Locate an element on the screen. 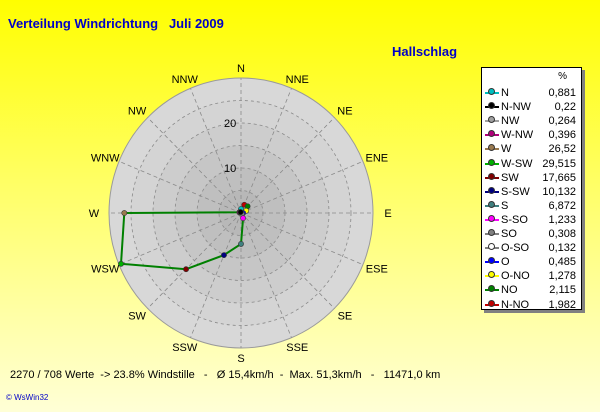 This screenshot has height=412, width=600. legend-row-o-no: O-NO 1,278 is located at coordinates (531, 276).